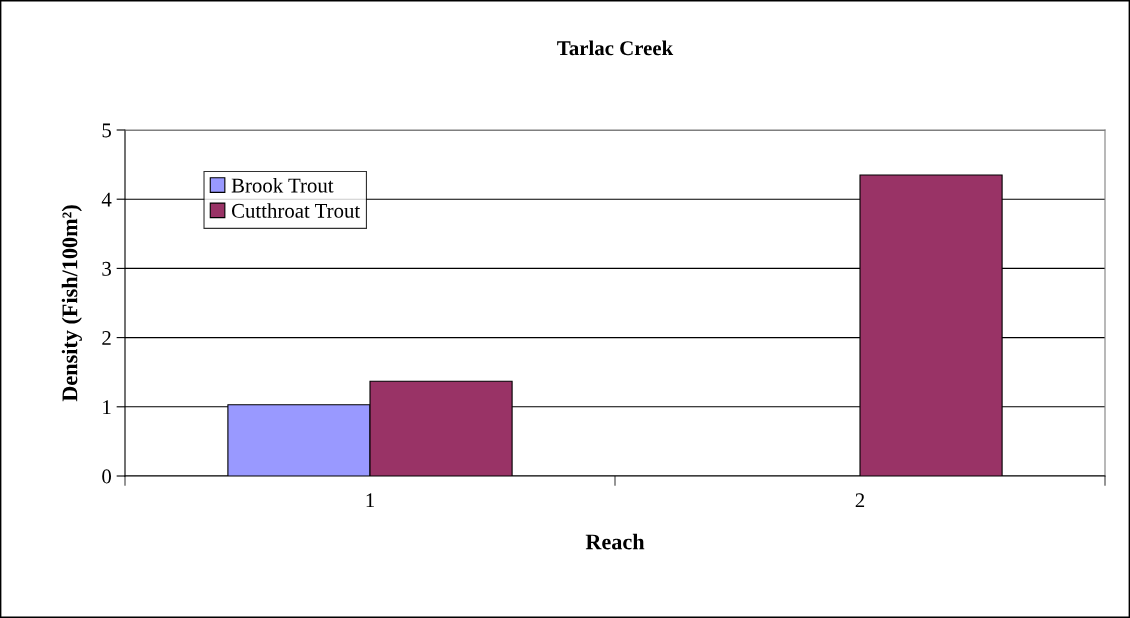  I want to click on y-axis-title: Density (Fish/100m²), so click(71, 303).